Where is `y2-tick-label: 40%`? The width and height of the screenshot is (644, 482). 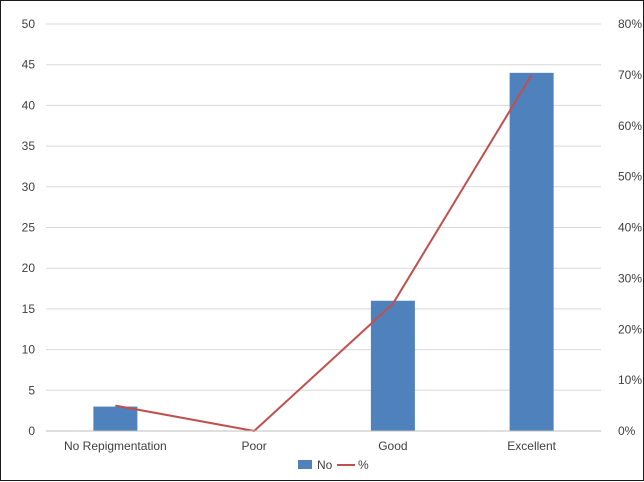
y2-tick-label: 40% is located at coordinates (630, 228).